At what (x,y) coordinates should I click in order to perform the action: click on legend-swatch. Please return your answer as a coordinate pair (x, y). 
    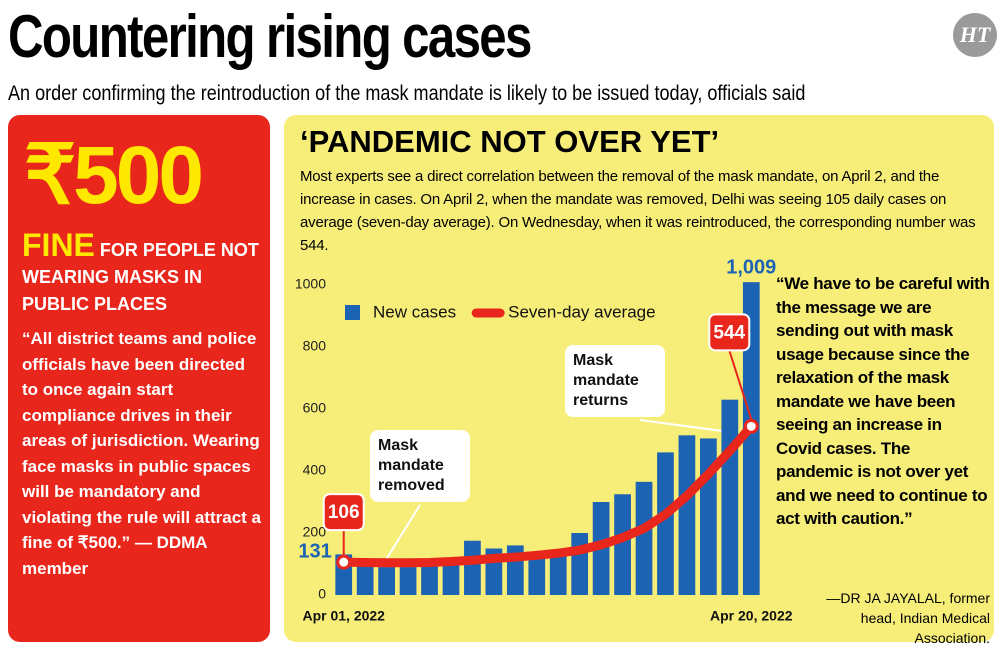
    Looking at the image, I should click on (352, 312).